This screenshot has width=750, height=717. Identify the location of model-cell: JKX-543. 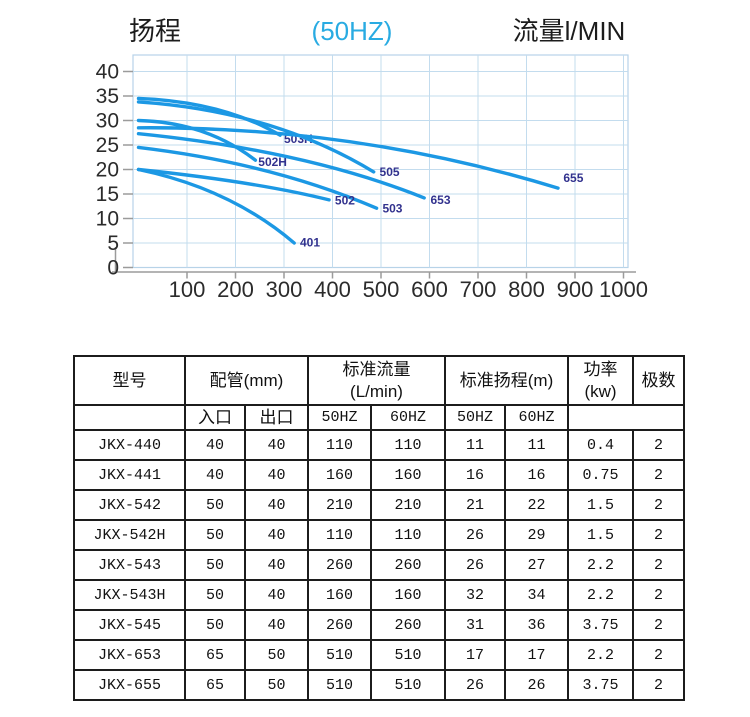
(129, 565).